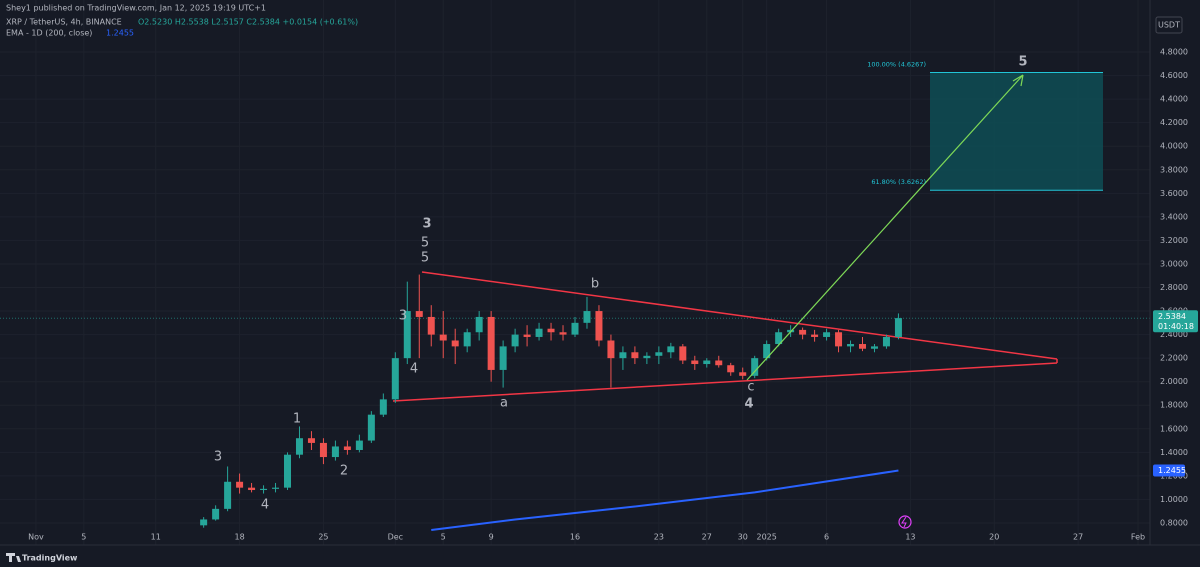  Describe the element at coordinates (739, 315) in the screenshot. I see `triangle-upper` at that location.